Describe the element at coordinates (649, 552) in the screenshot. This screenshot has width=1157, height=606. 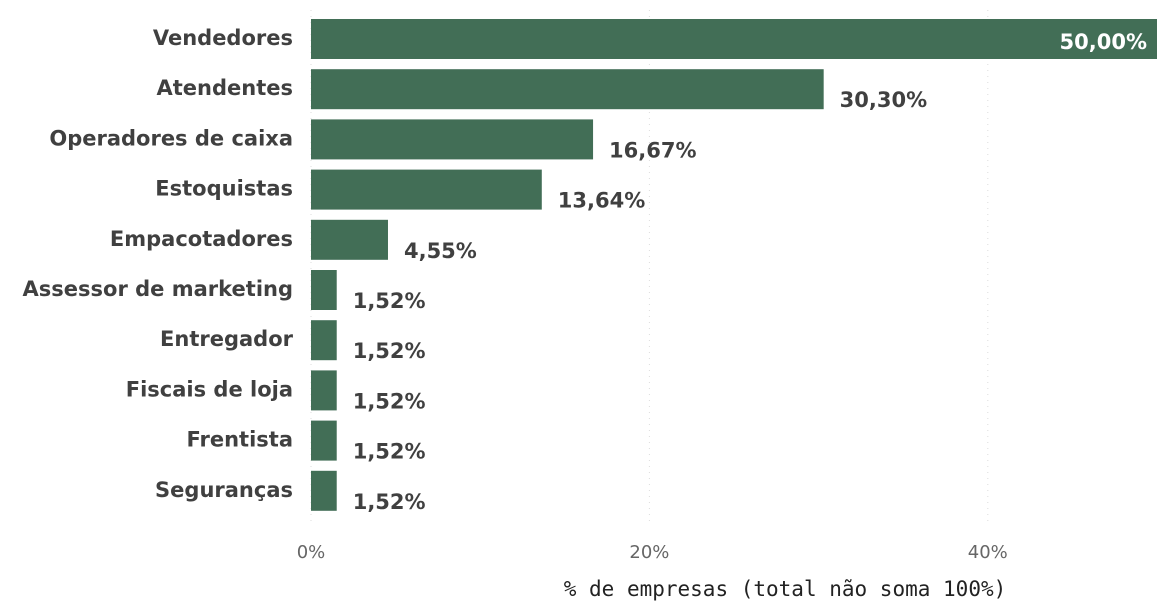
I see `x-tick-label: 20%` at that location.